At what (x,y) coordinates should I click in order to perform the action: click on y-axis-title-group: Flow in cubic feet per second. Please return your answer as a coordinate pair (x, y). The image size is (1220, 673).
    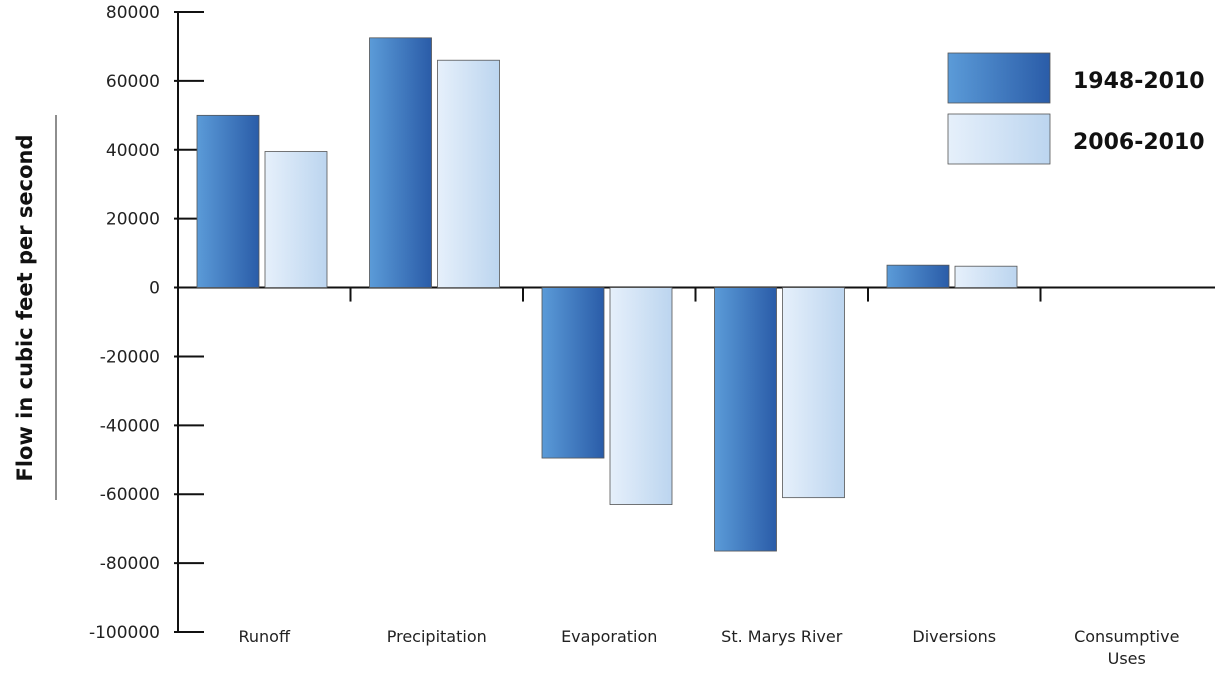
    Looking at the image, I should click on (35, 307).